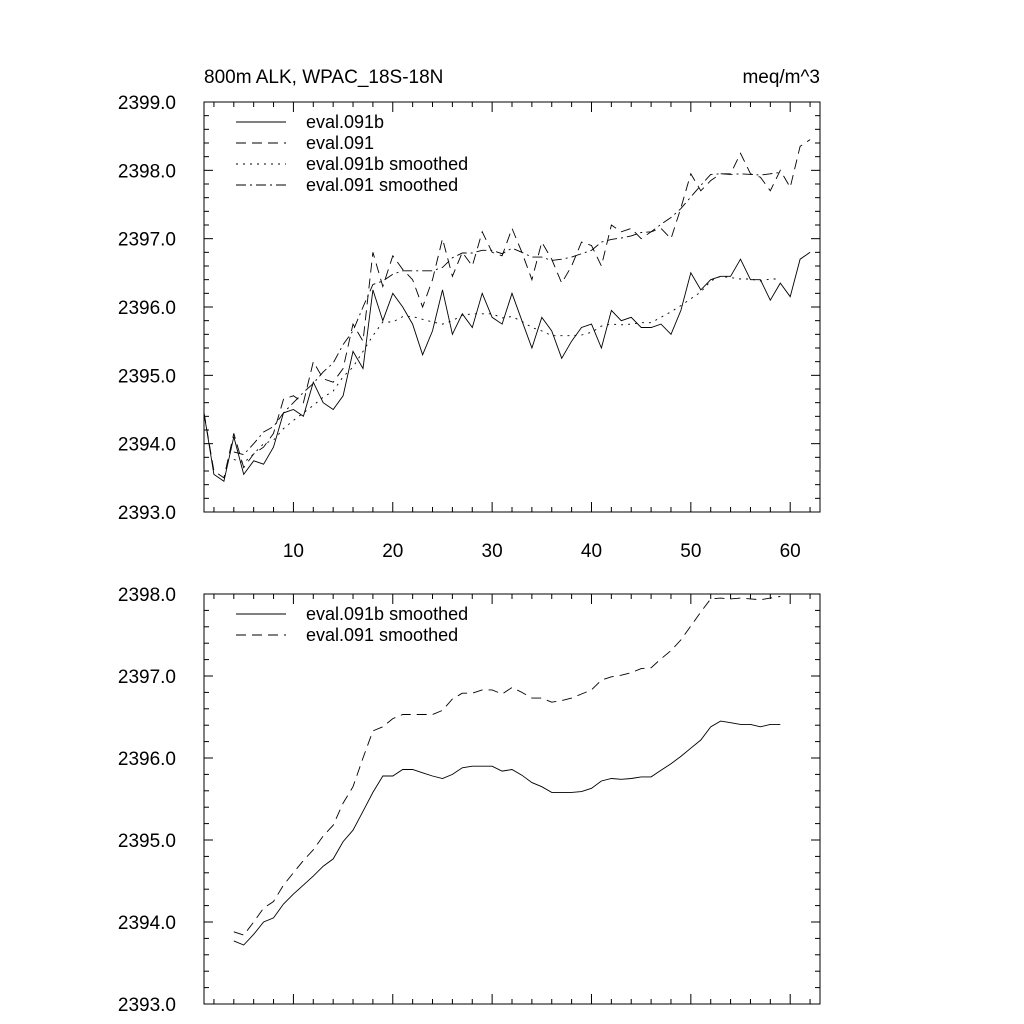 This screenshot has height=1024, width=1024. I want to click on series-line-eval-091-smoothed, so click(507, 313).